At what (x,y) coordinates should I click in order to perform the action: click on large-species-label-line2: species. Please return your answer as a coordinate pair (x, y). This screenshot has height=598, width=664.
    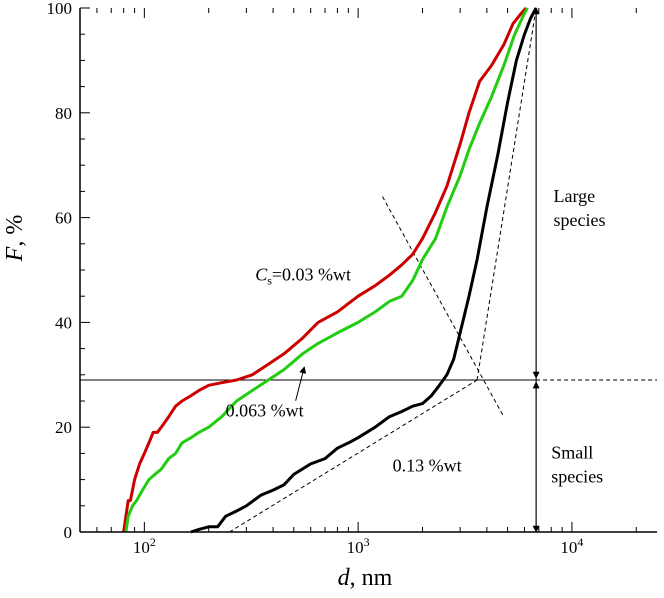
    Looking at the image, I should click on (580, 220).